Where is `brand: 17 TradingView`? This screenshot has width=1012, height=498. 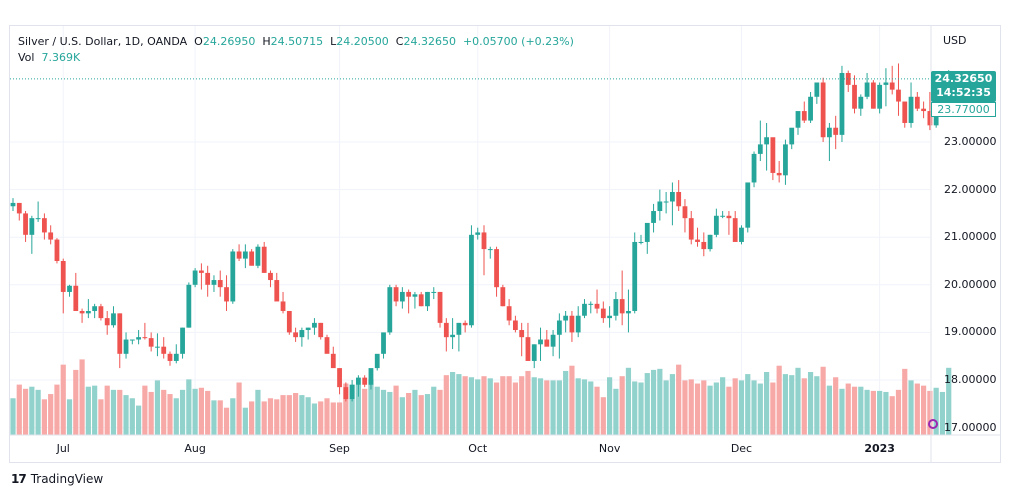
brand: 17 TradingView is located at coordinates (57, 479).